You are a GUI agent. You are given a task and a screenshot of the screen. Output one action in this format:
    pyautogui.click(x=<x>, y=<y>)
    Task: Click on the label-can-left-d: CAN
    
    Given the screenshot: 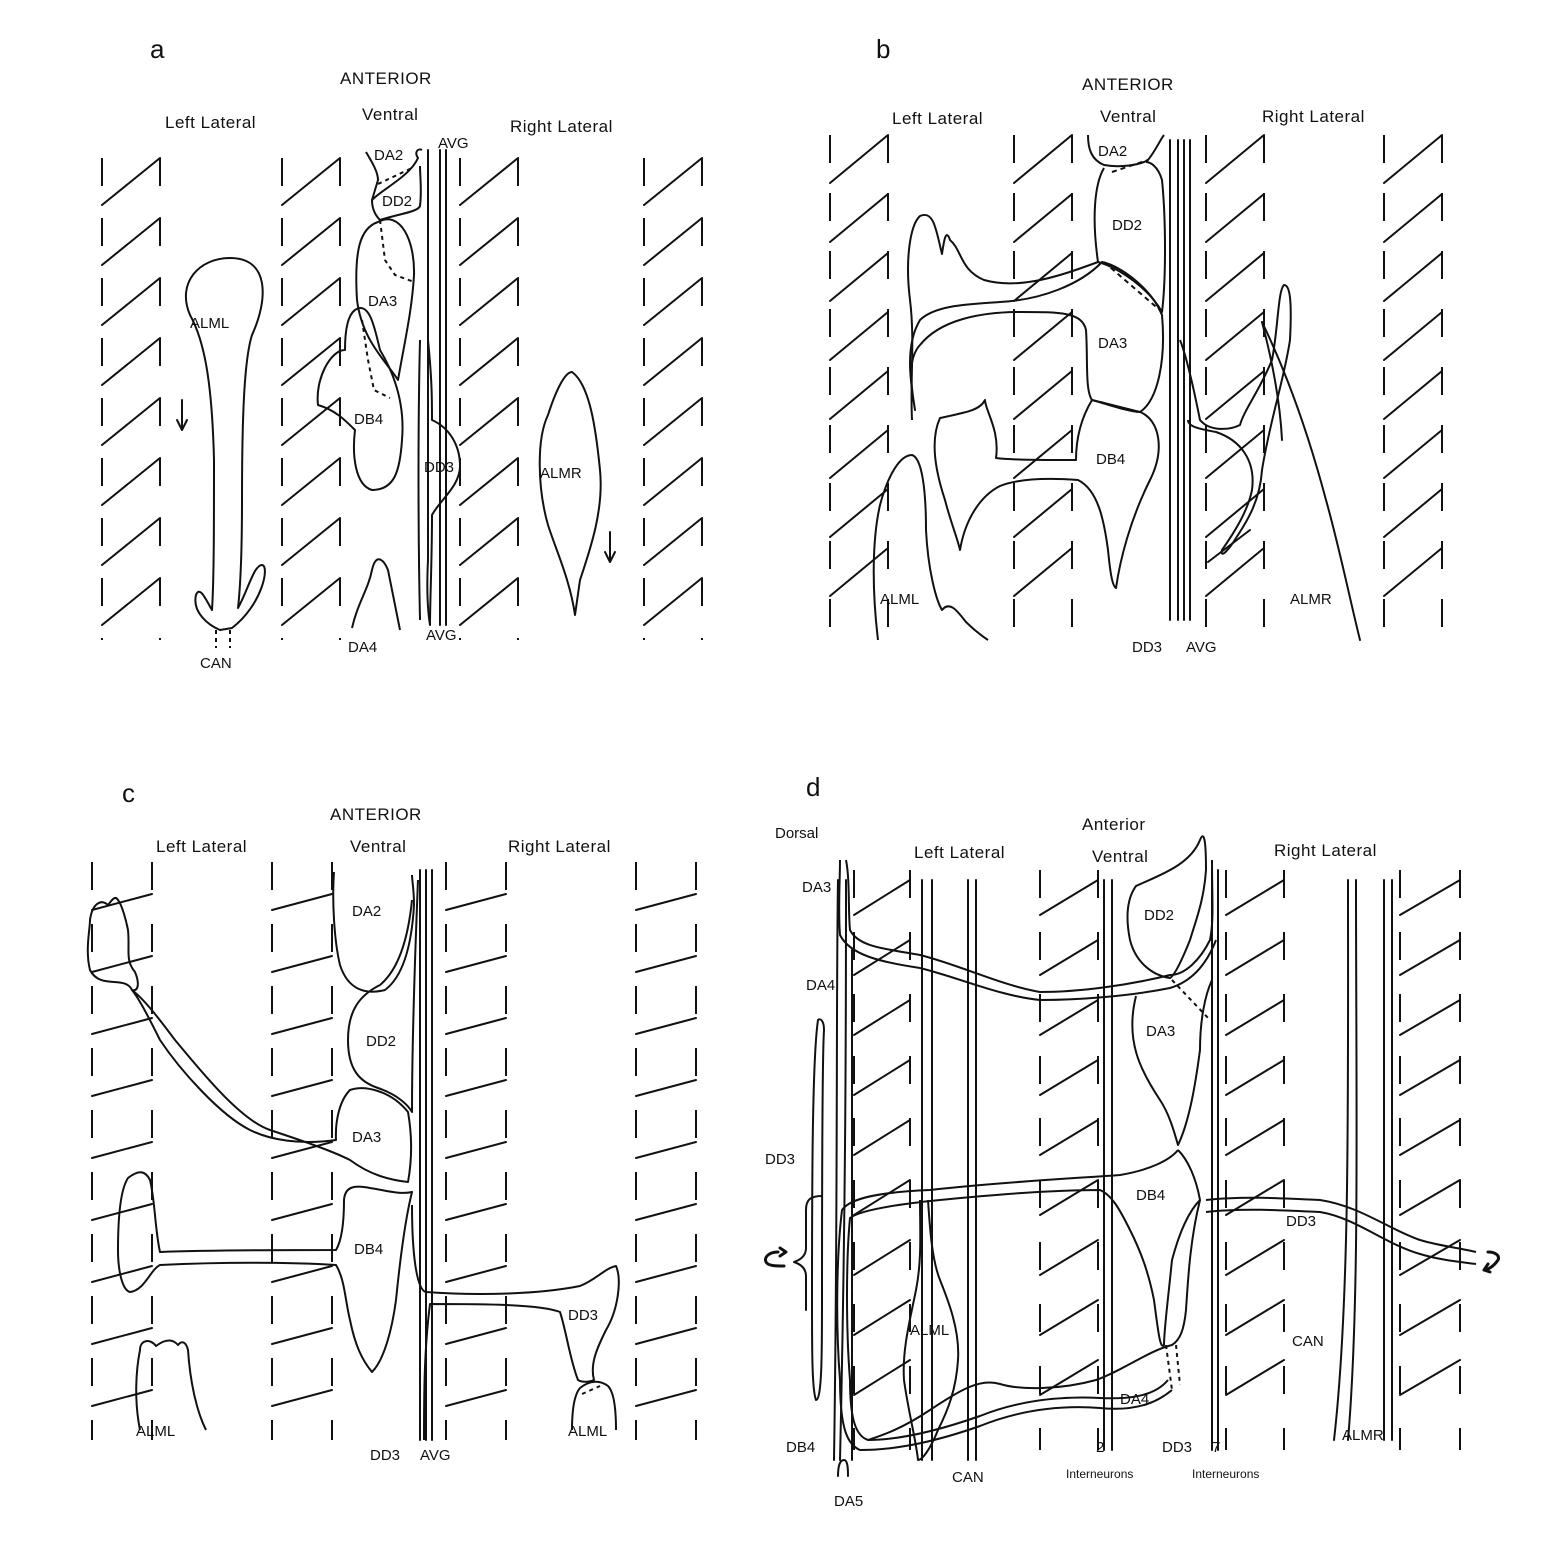 What is the action you would take?
    pyautogui.click(x=968, y=1477)
    